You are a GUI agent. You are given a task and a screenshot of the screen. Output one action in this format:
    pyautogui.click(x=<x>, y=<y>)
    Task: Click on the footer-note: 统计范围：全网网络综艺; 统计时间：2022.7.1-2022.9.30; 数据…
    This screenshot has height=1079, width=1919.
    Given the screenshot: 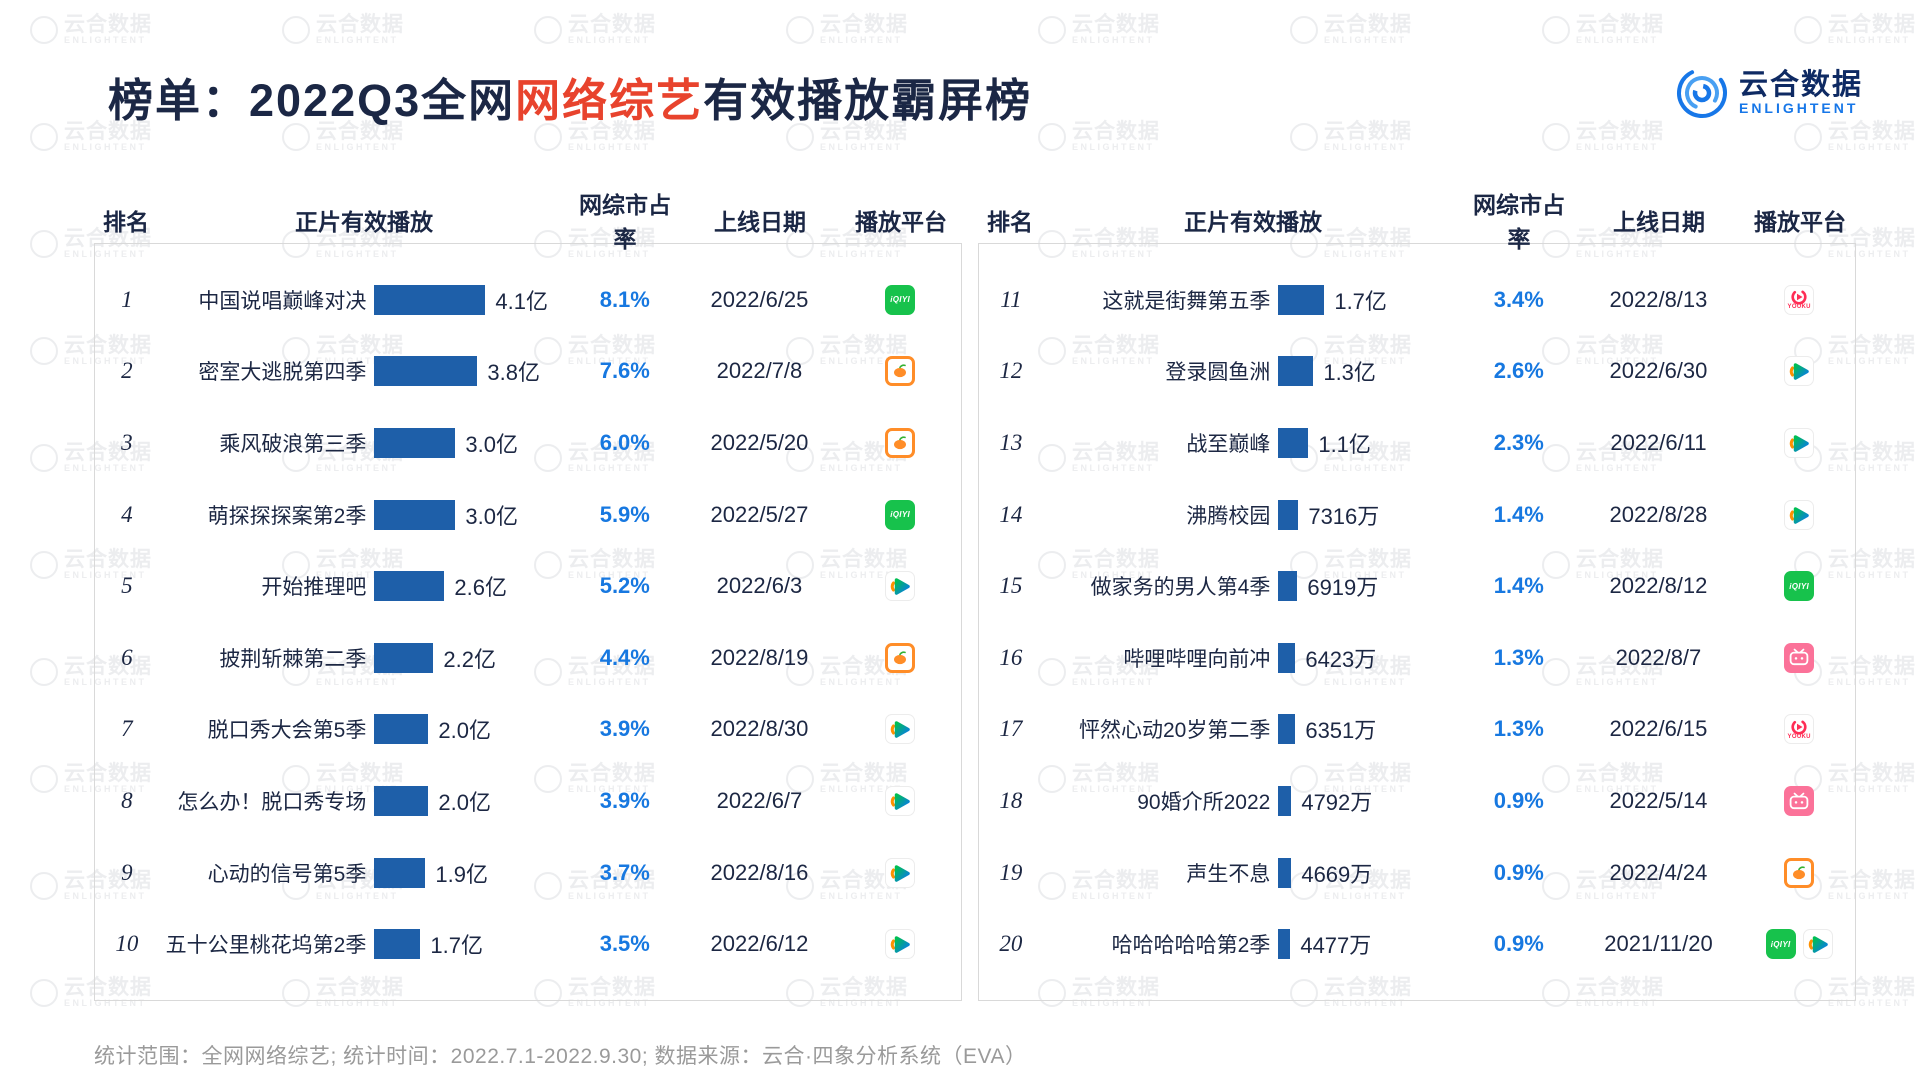 What is the action you would take?
    pyautogui.click(x=560, y=1056)
    